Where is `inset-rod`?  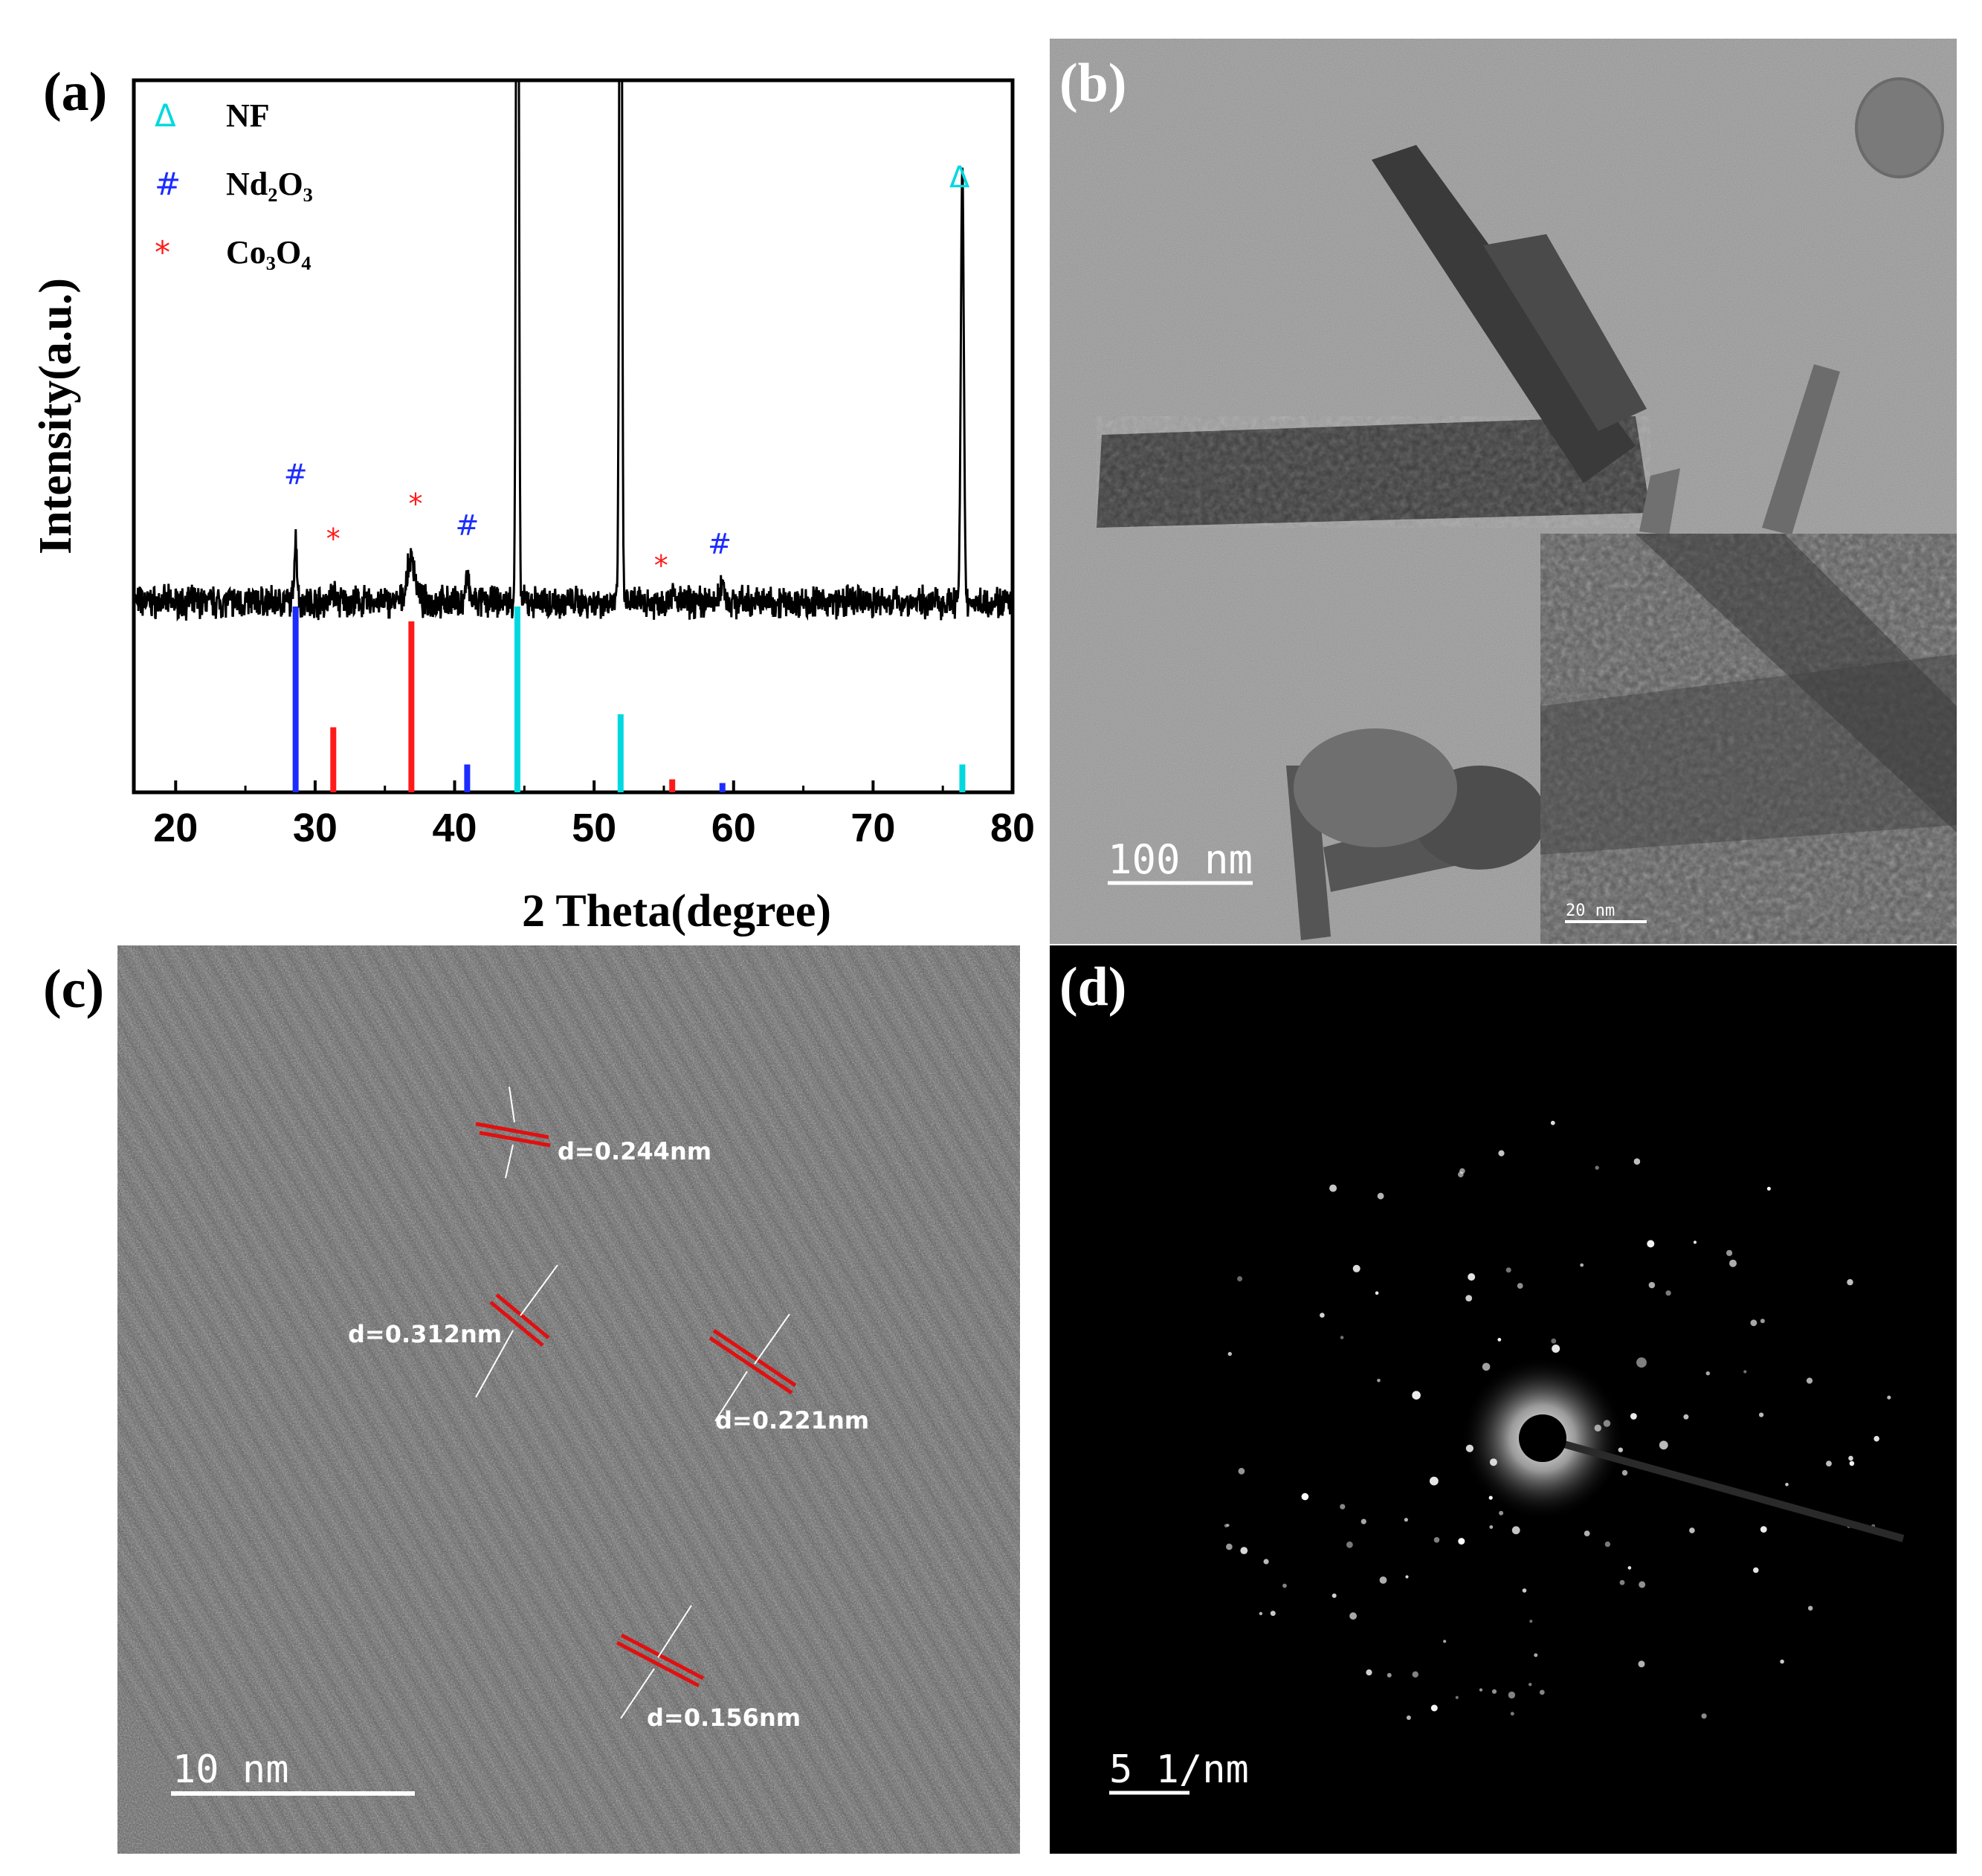
inset-rod is located at coordinates (1796, 683).